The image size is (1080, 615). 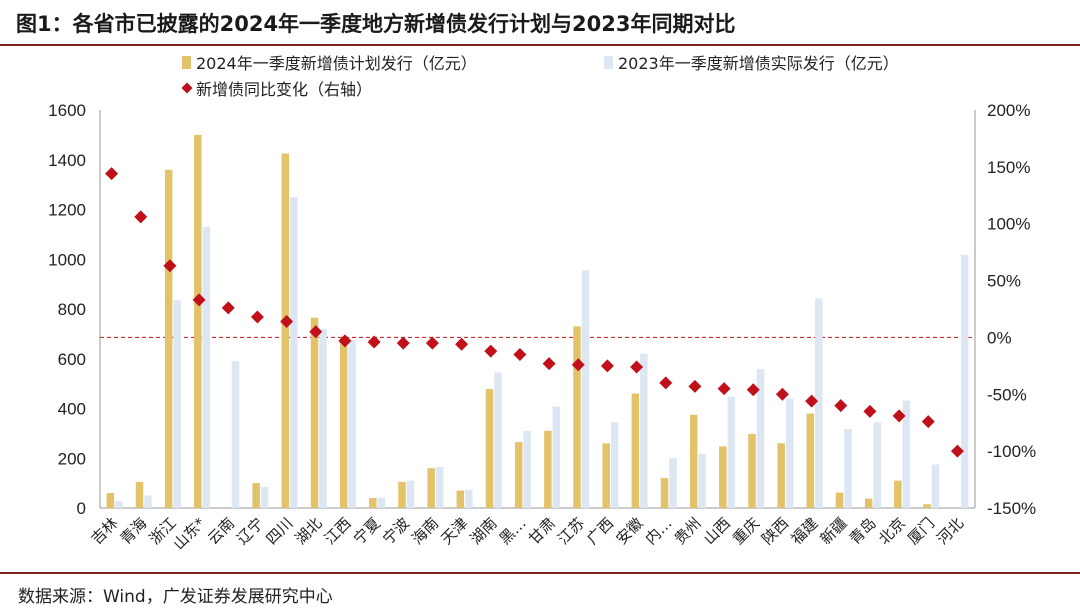 I want to click on right-axis-tick-label: 0%, so click(x=999, y=337).